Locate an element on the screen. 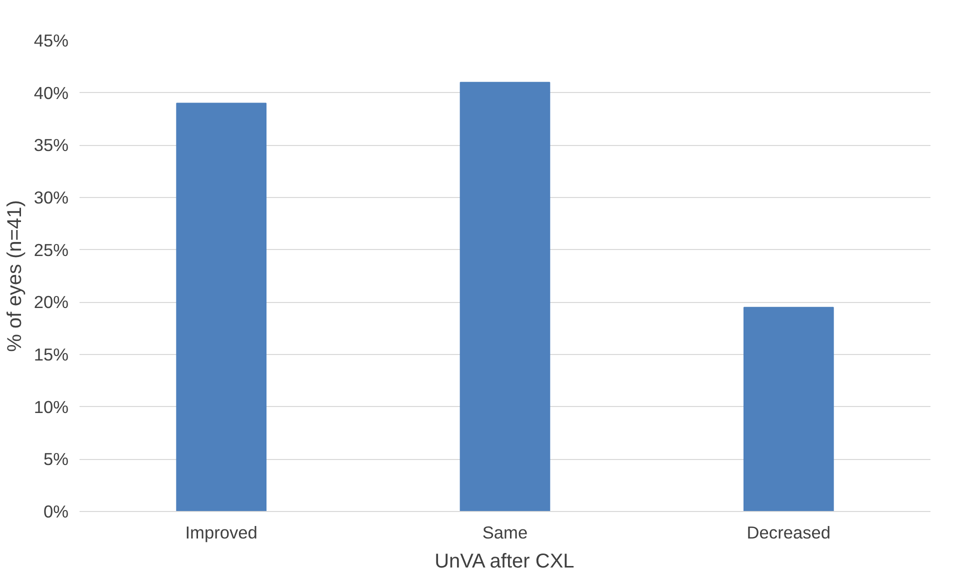 Image resolution: width=955 pixels, height=583 pixels. y-tick-label: 35% is located at coordinates (51, 145).